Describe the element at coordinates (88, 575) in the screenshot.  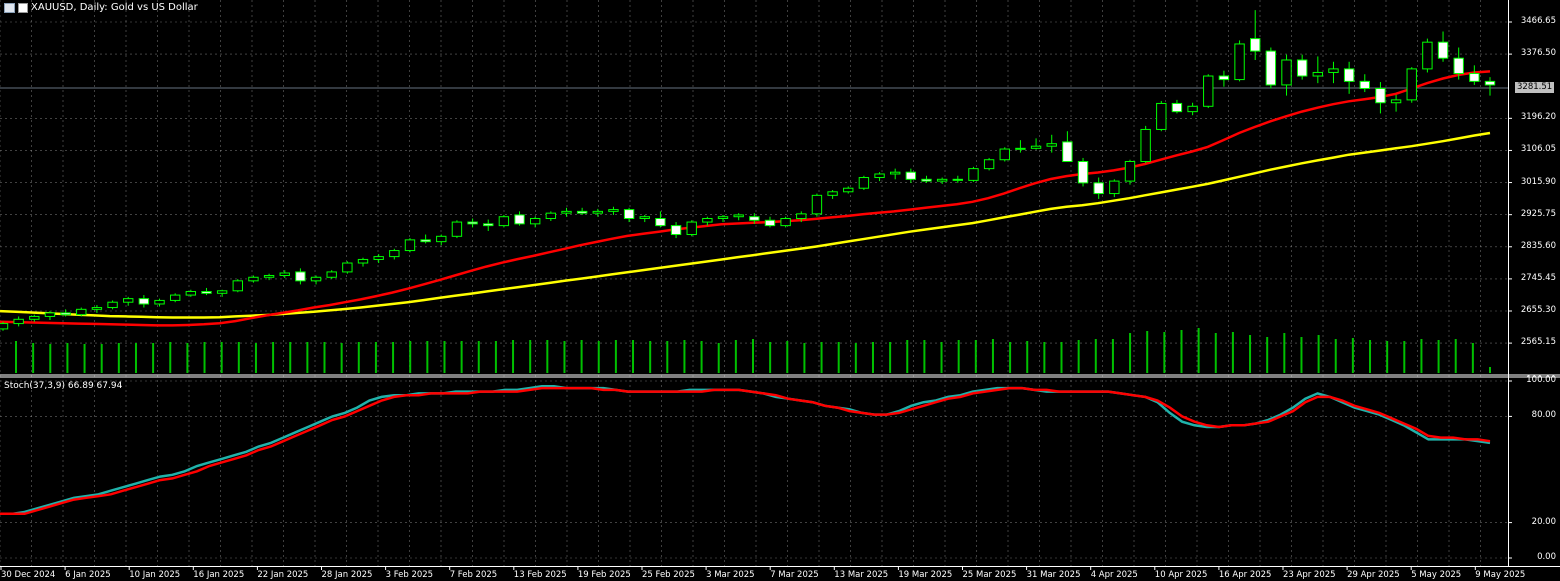
I see `date-axis-label: 6 Jan 2025` at that location.